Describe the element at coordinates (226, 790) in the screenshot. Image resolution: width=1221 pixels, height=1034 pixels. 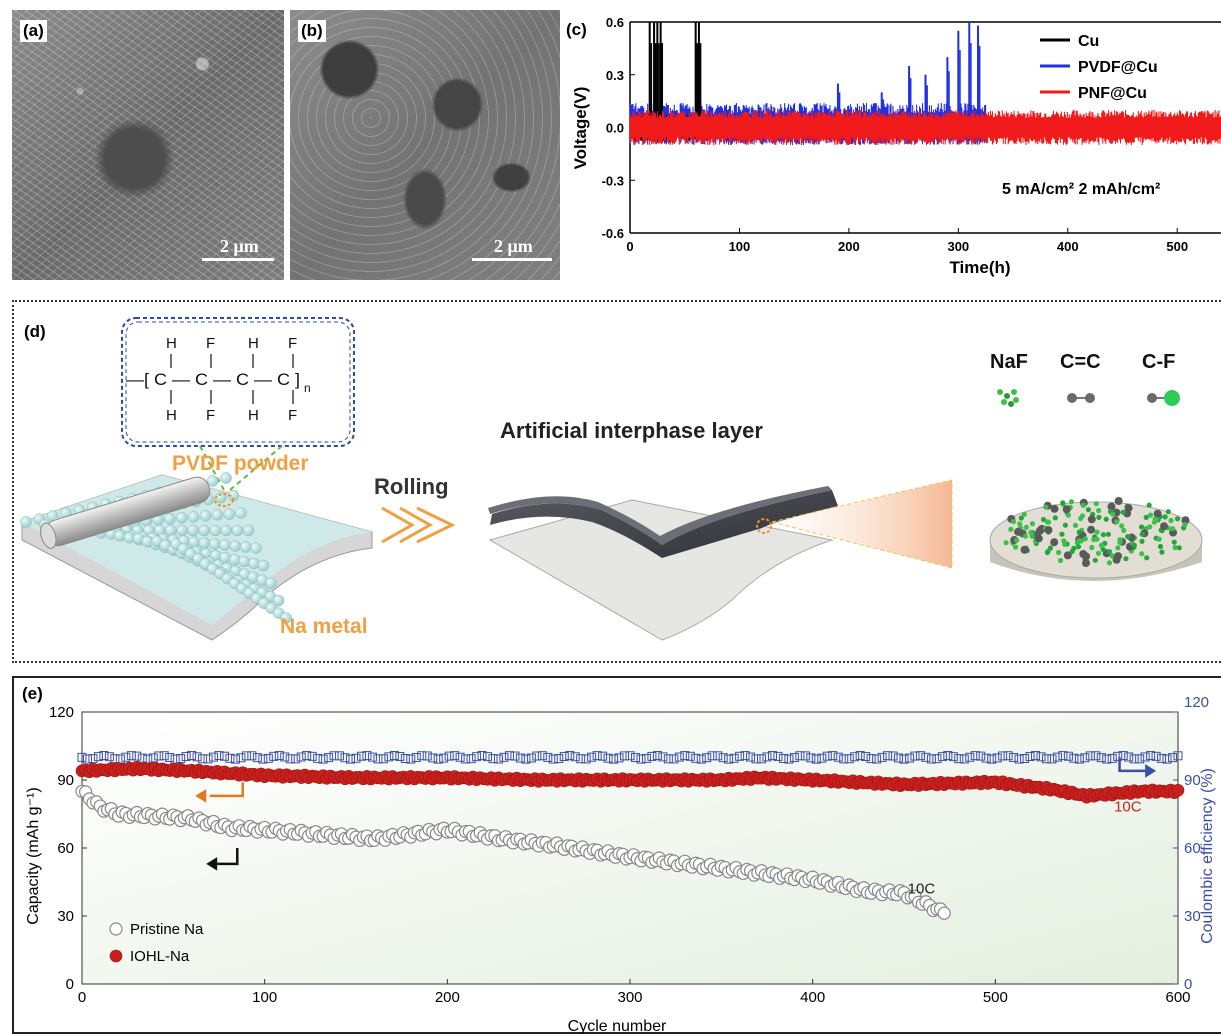
I see `iohl-axis-arrow-icon` at that location.